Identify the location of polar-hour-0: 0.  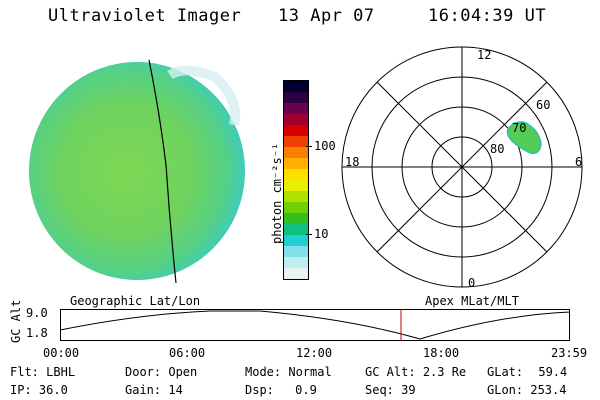
(471, 283).